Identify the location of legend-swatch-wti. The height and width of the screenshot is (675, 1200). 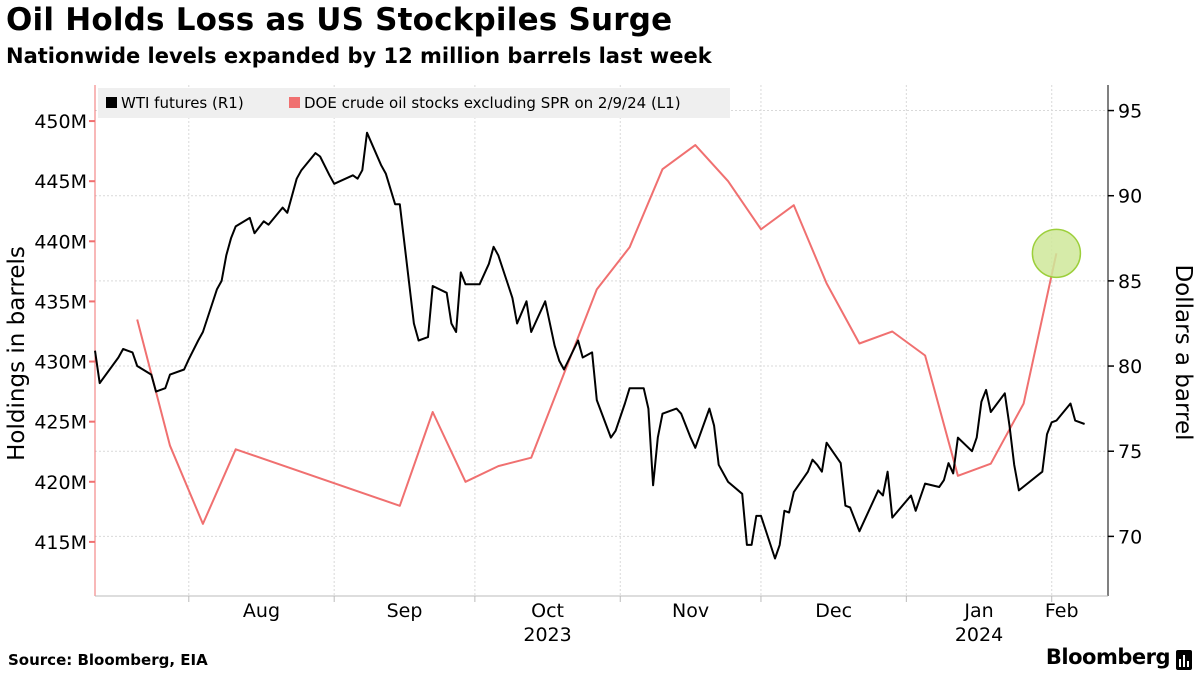
(111, 102).